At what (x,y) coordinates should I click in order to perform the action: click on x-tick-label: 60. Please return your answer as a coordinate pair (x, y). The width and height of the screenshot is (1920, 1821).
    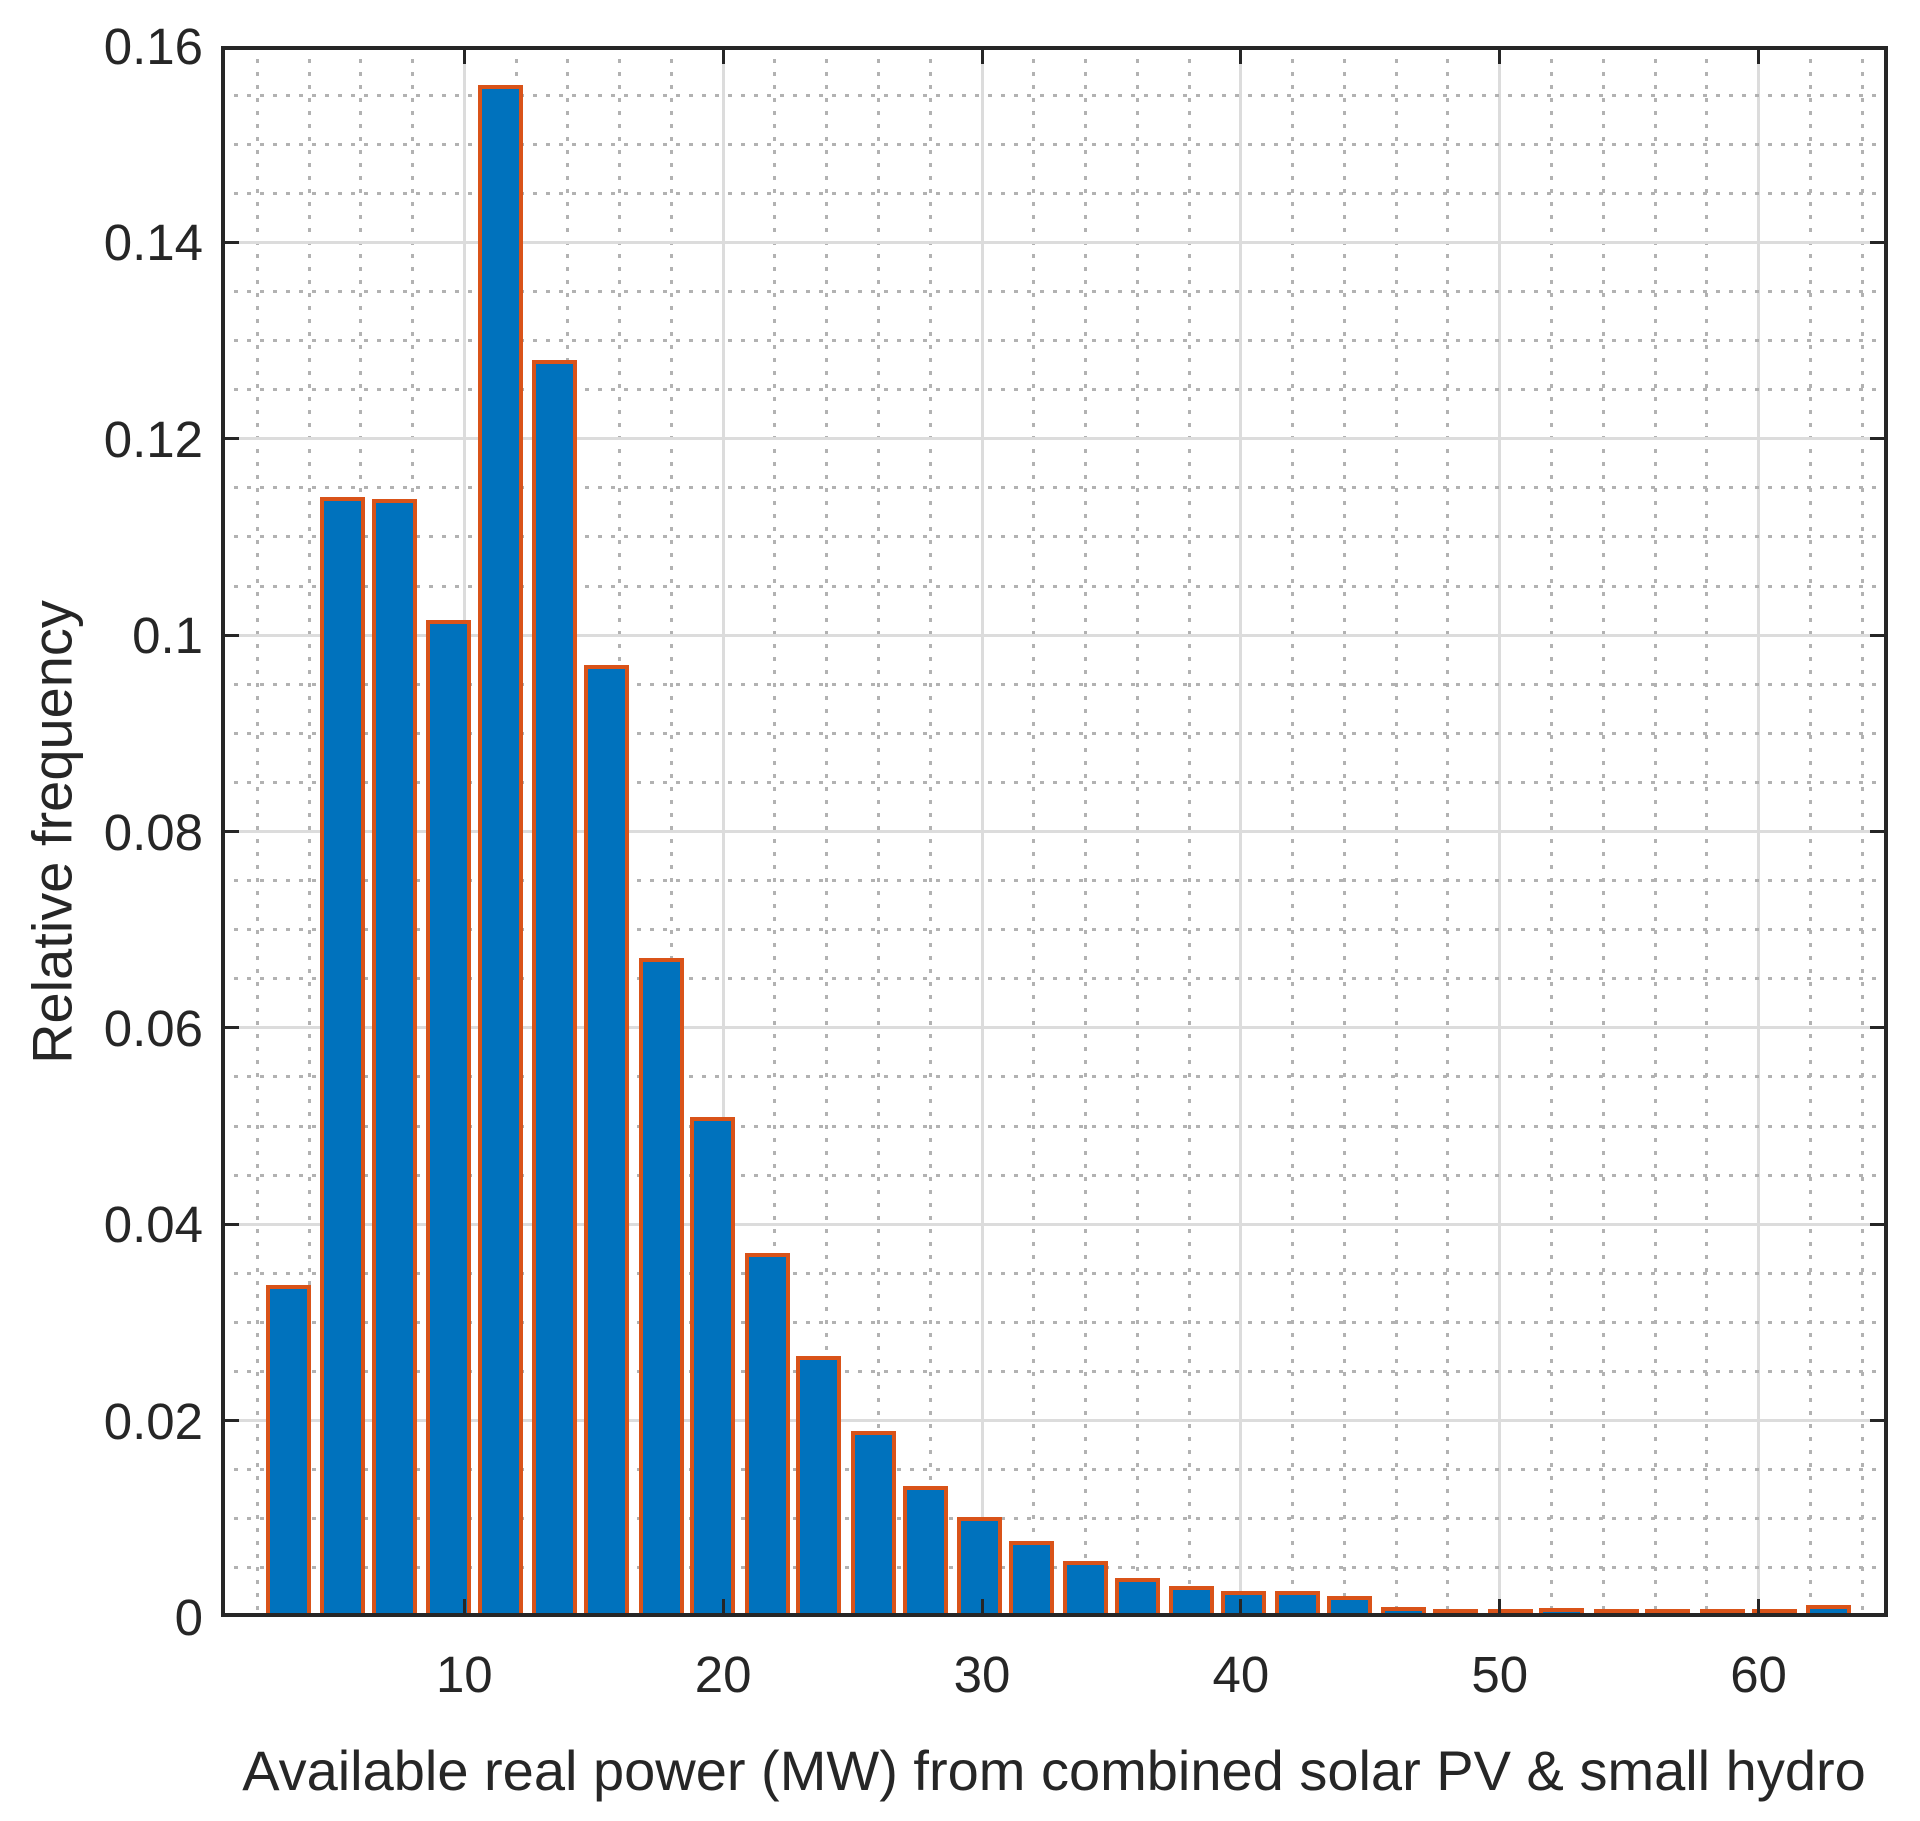
    Looking at the image, I should click on (1758, 1674).